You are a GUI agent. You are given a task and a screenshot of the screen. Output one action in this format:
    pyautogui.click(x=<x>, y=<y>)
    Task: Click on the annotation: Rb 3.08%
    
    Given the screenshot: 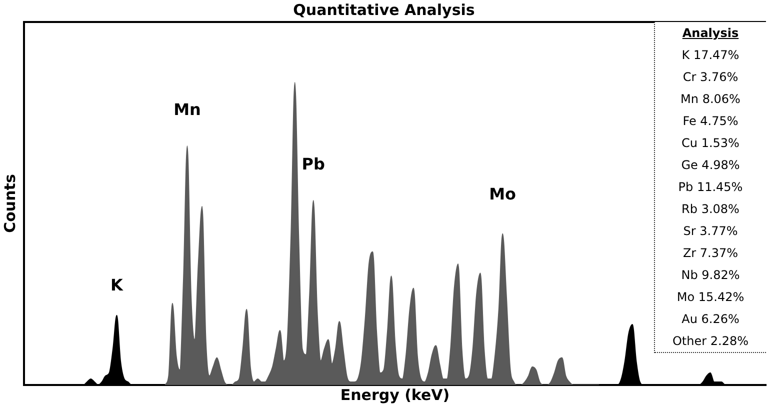 What is the action you would take?
    pyautogui.click(x=710, y=209)
    